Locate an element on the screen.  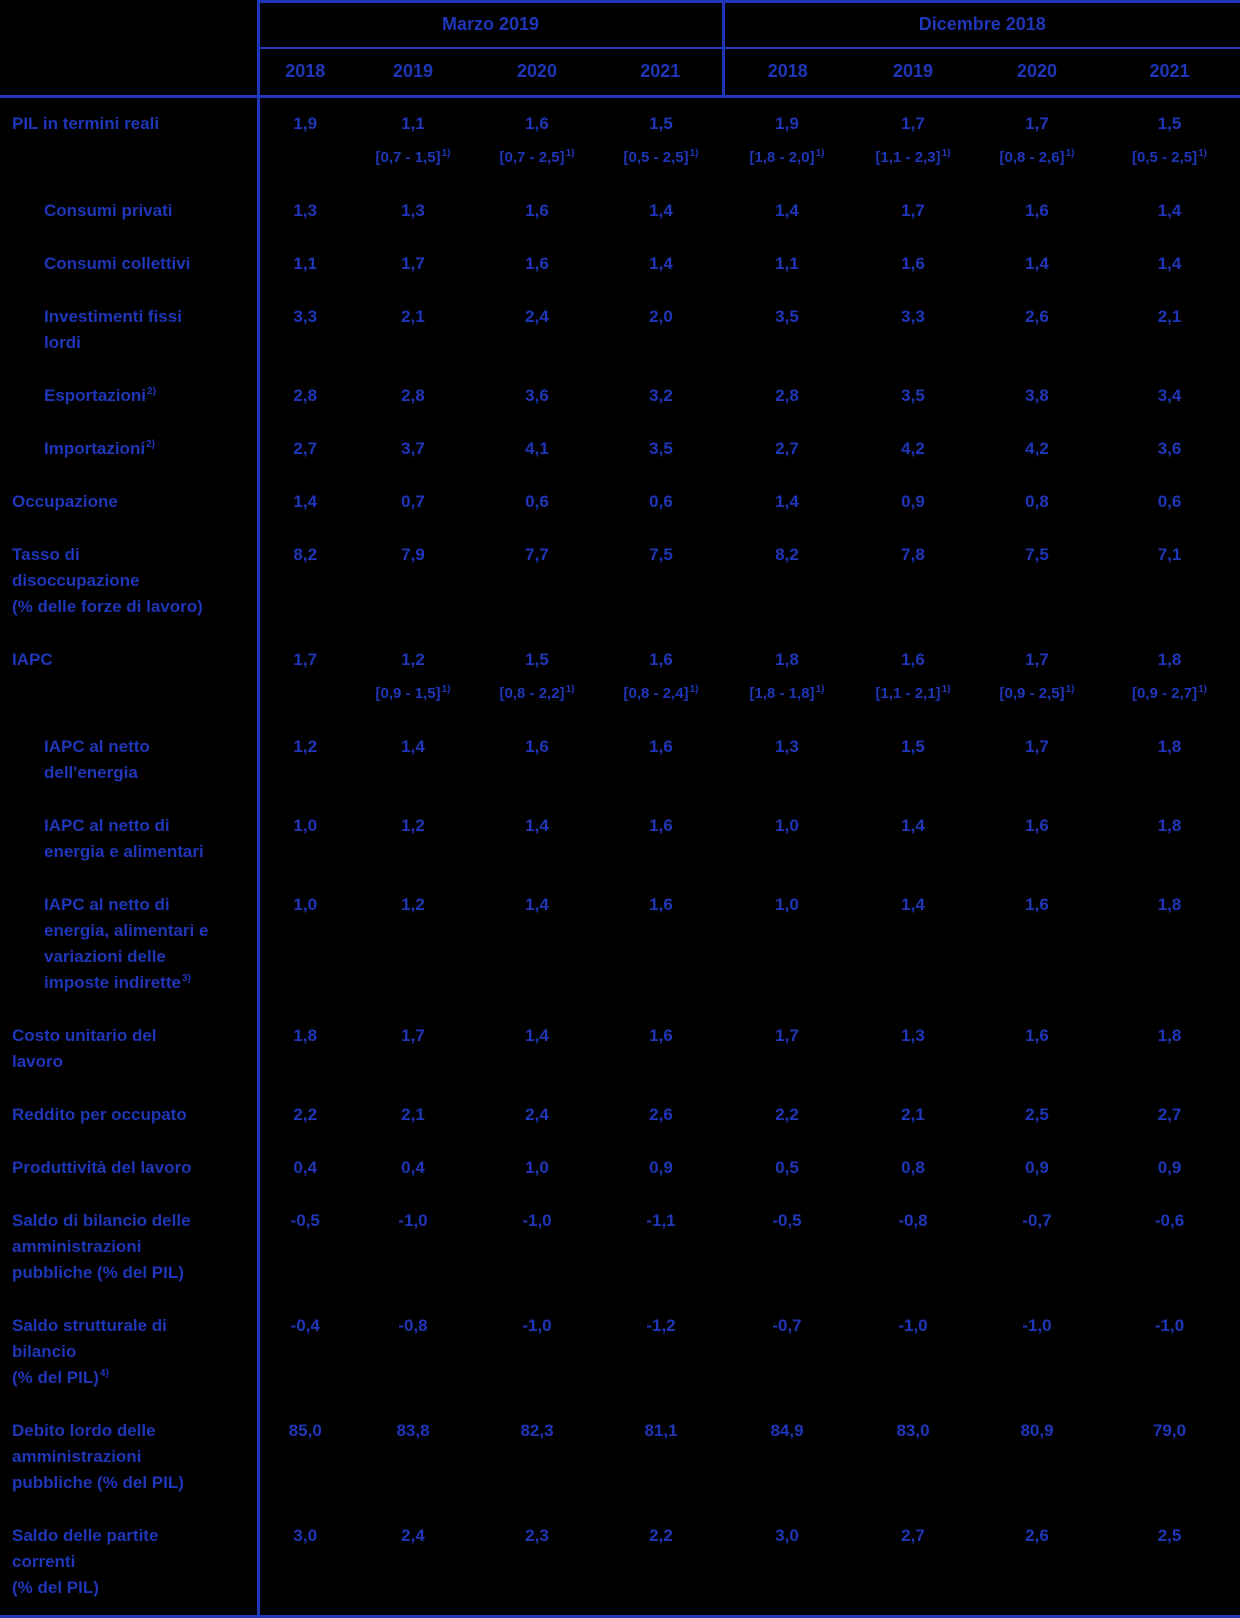
value-cell: 1,9 is located at coordinates (305, 123).